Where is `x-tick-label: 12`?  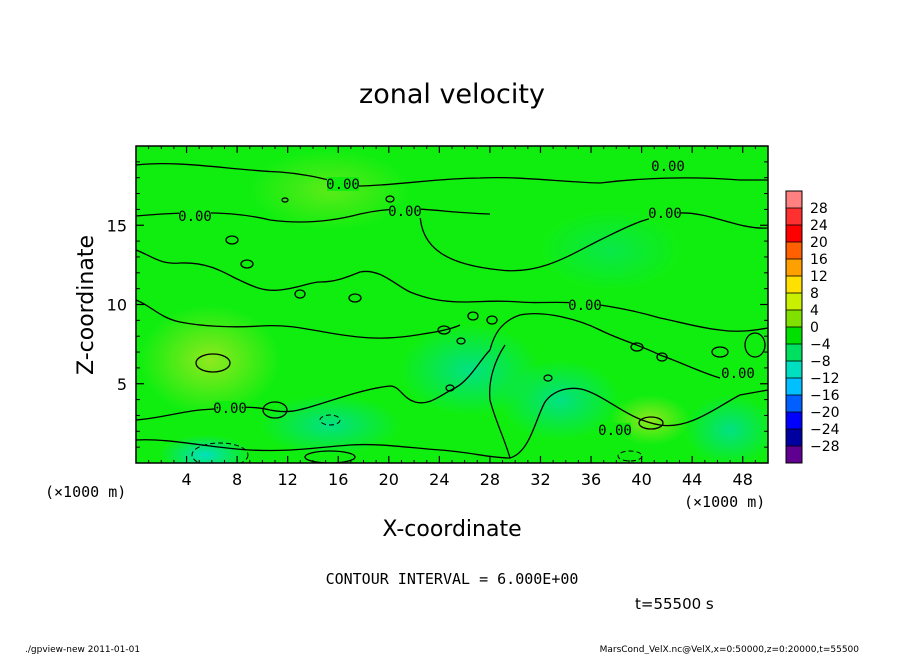 x-tick-label: 12 is located at coordinates (288, 479).